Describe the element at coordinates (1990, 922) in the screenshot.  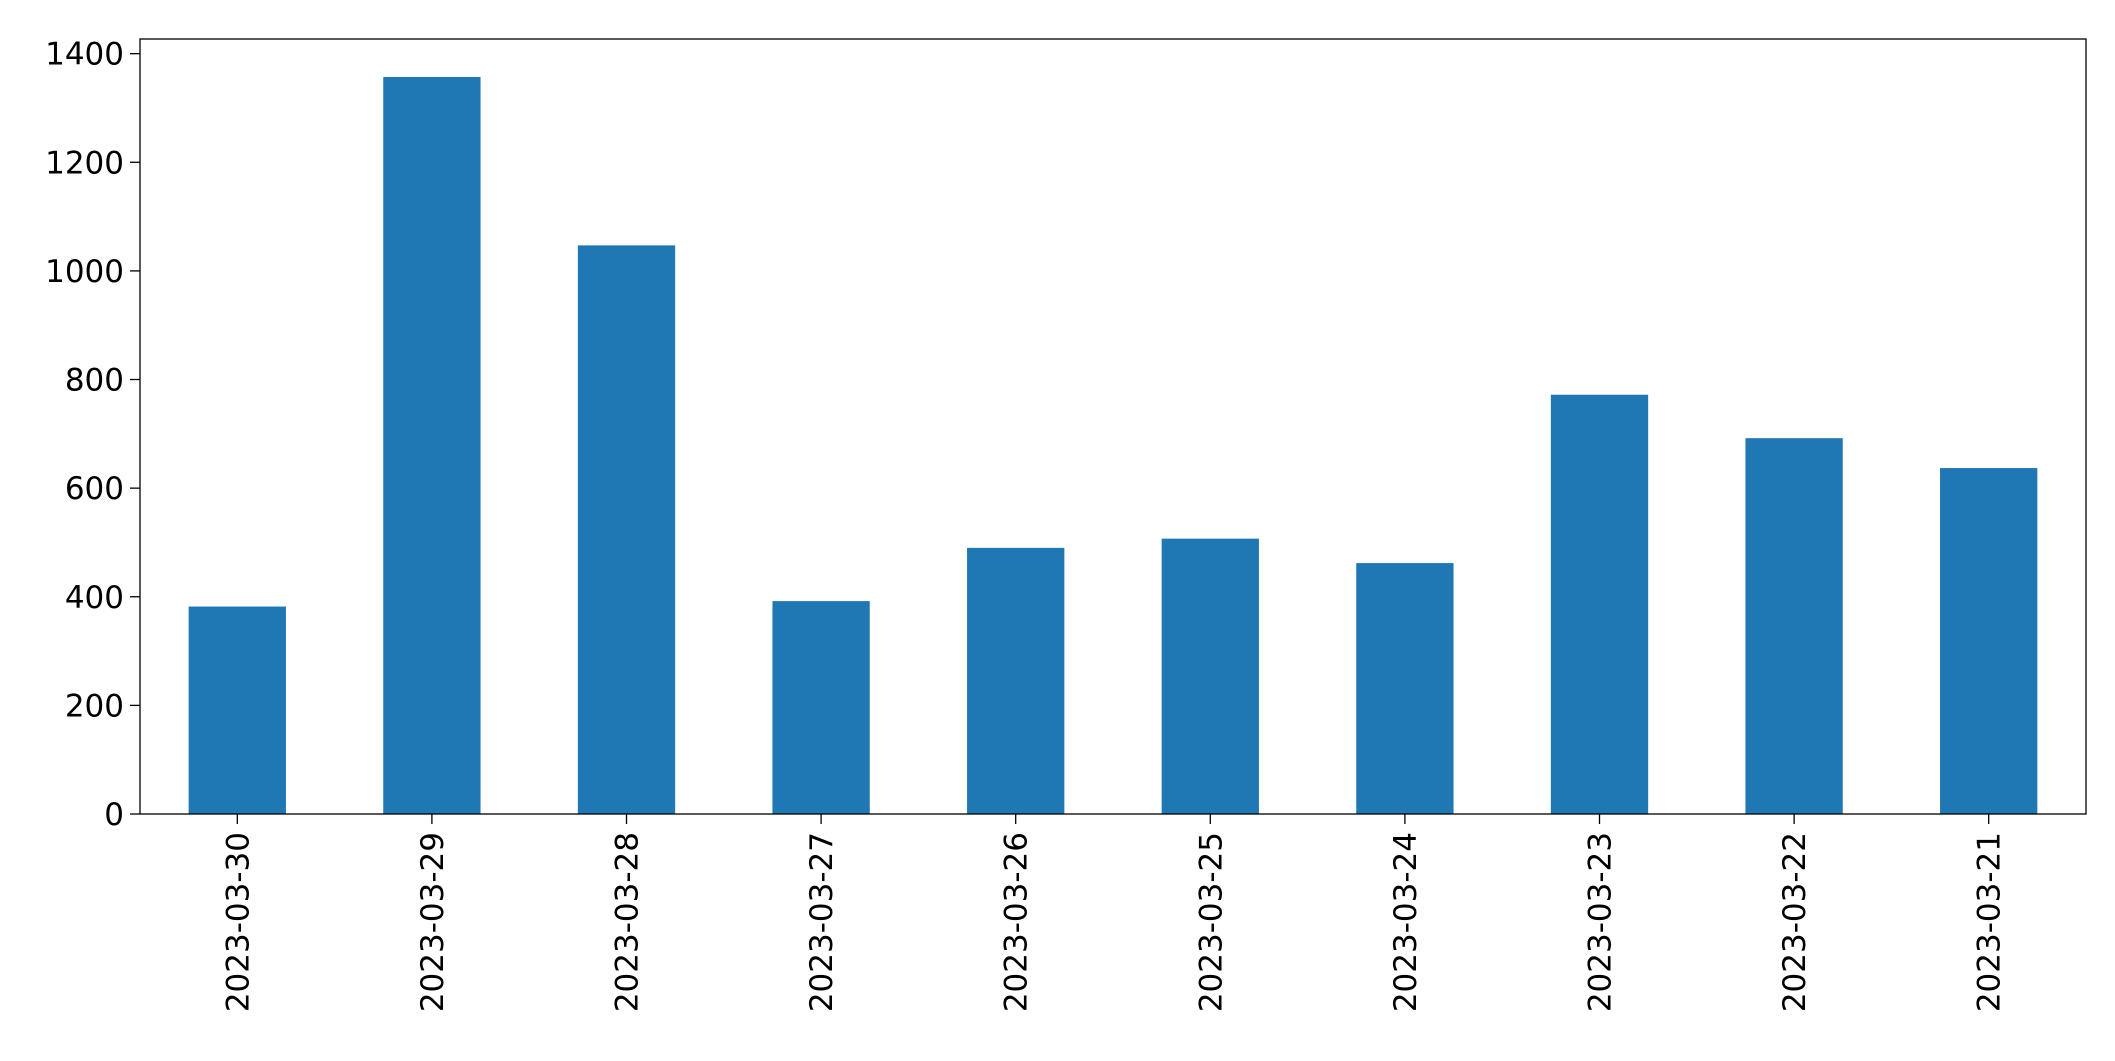
I see `x-tick-label: 2023-03-21` at that location.